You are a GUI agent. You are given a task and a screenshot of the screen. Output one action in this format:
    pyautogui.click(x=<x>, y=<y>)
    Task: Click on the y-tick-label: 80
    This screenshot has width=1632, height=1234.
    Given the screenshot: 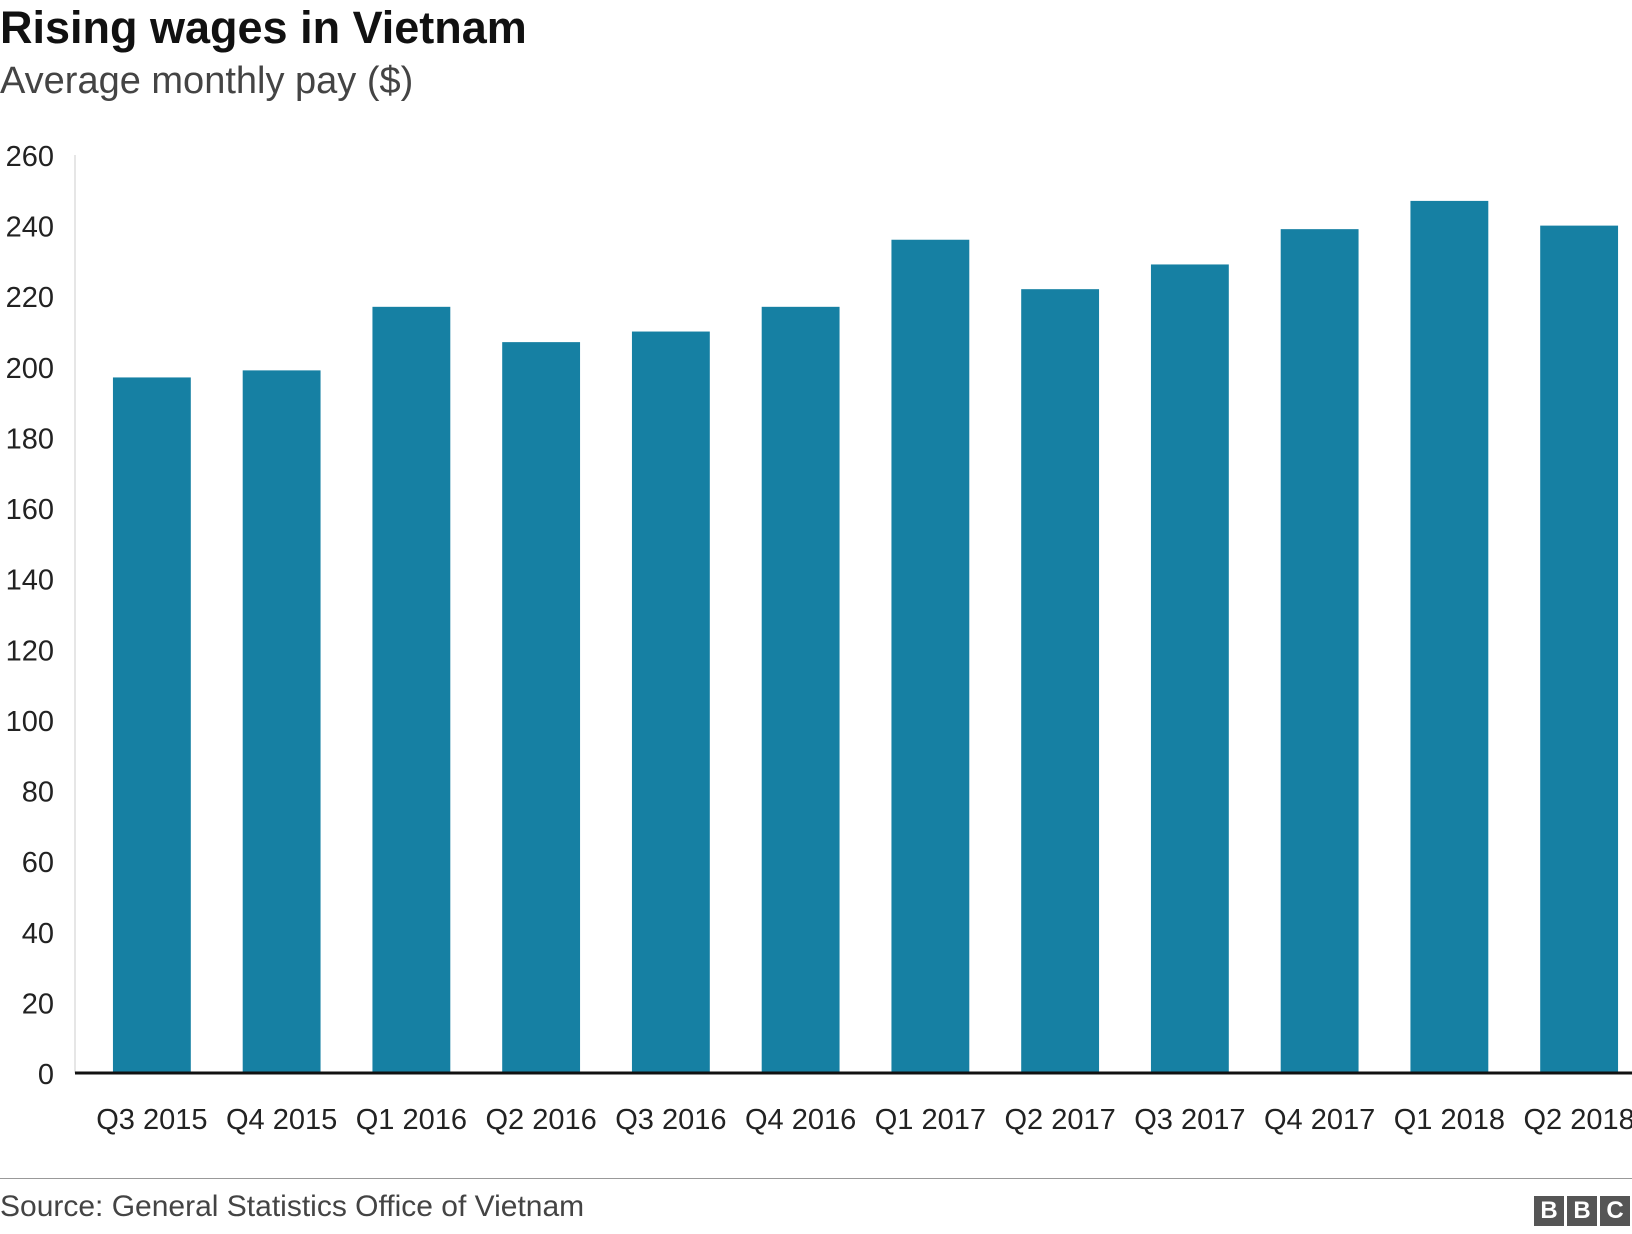 What is the action you would take?
    pyautogui.click(x=38, y=793)
    